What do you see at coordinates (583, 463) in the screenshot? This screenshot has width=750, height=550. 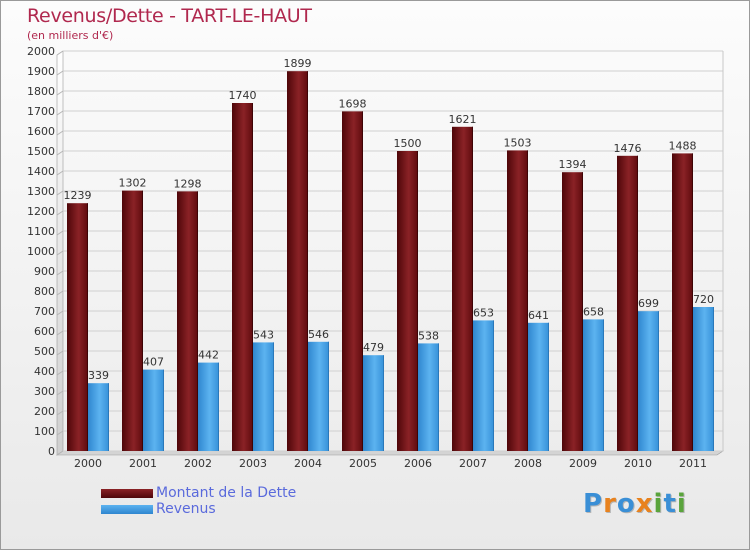 I see `x-tick-label: 2009` at bounding box center [583, 463].